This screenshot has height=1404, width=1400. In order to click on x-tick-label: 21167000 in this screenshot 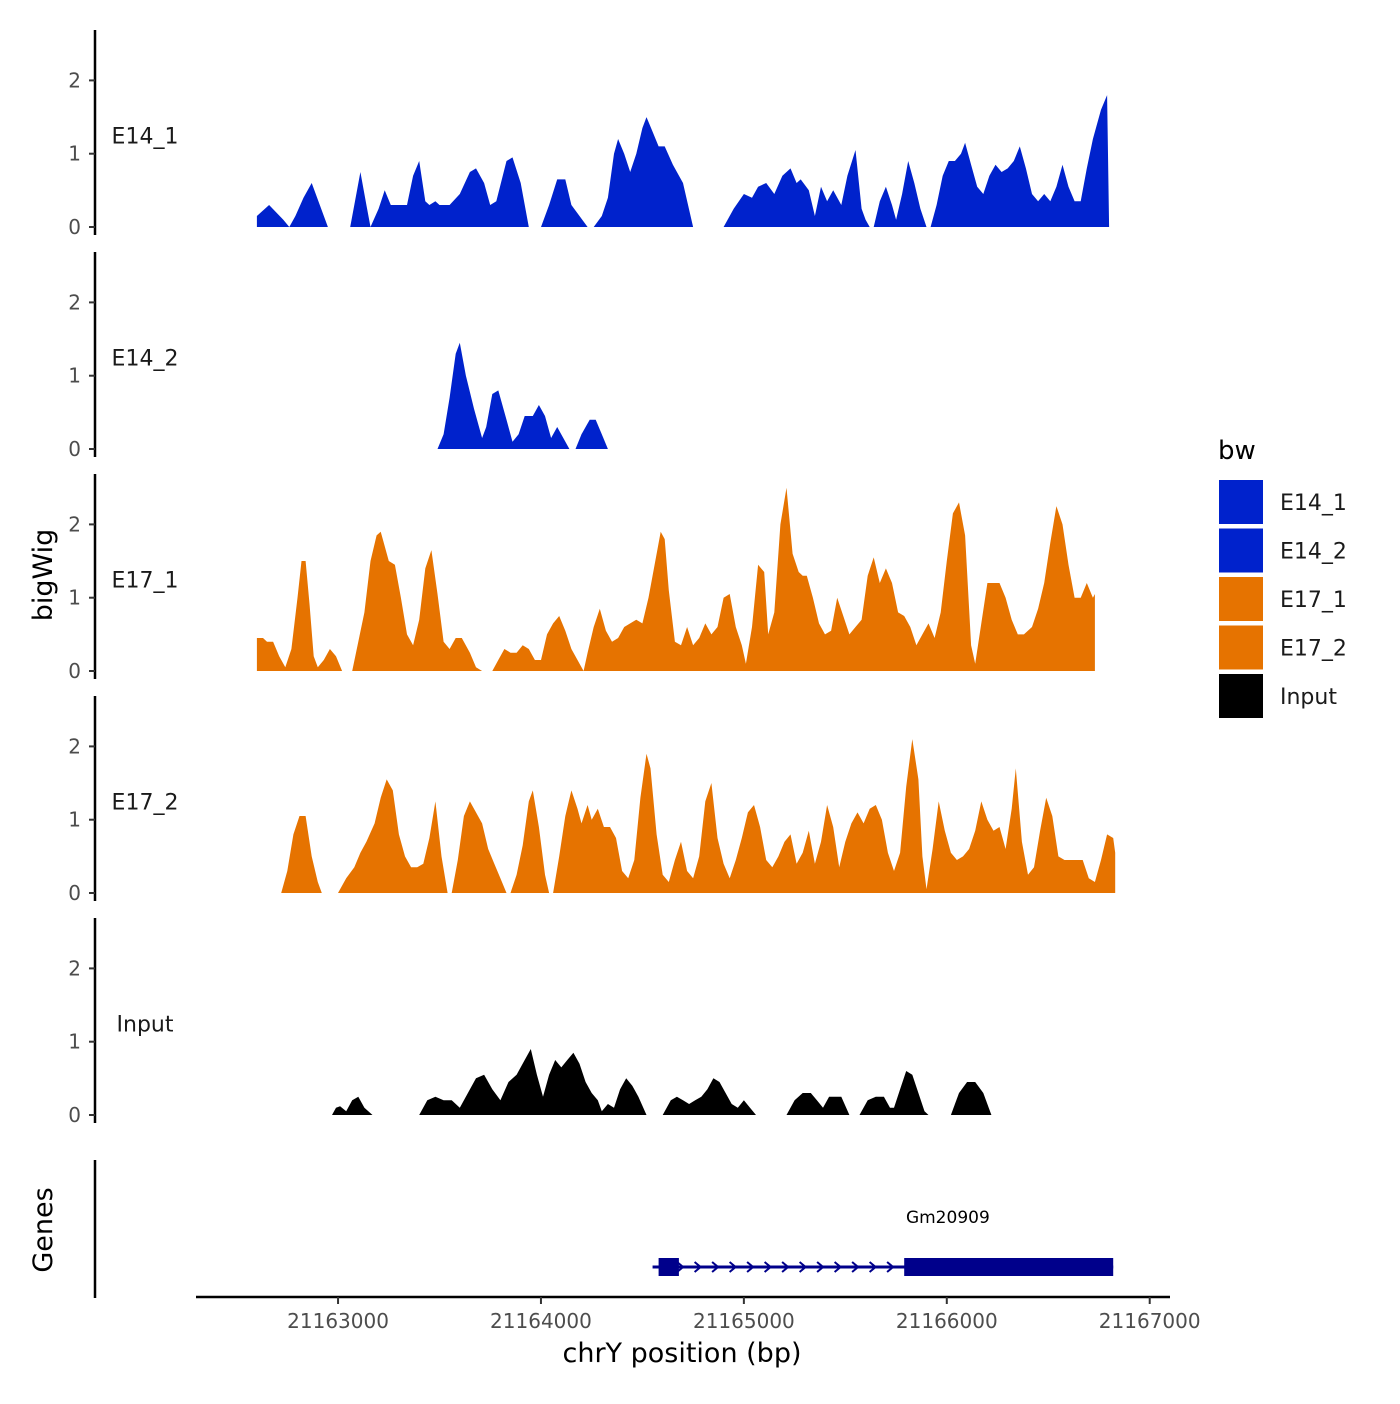, I will do `click(1150, 1321)`.